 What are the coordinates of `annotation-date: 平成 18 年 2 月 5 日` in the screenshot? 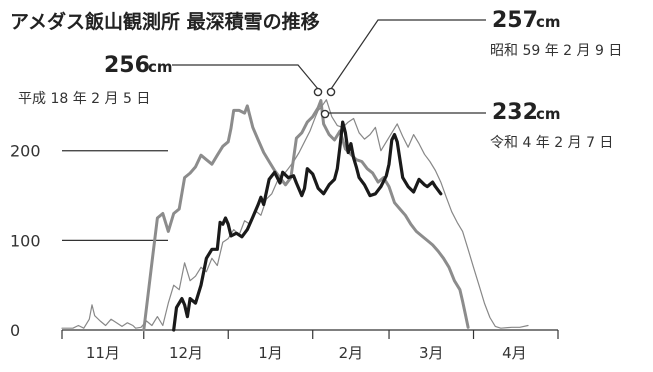 It's located at (84, 99).